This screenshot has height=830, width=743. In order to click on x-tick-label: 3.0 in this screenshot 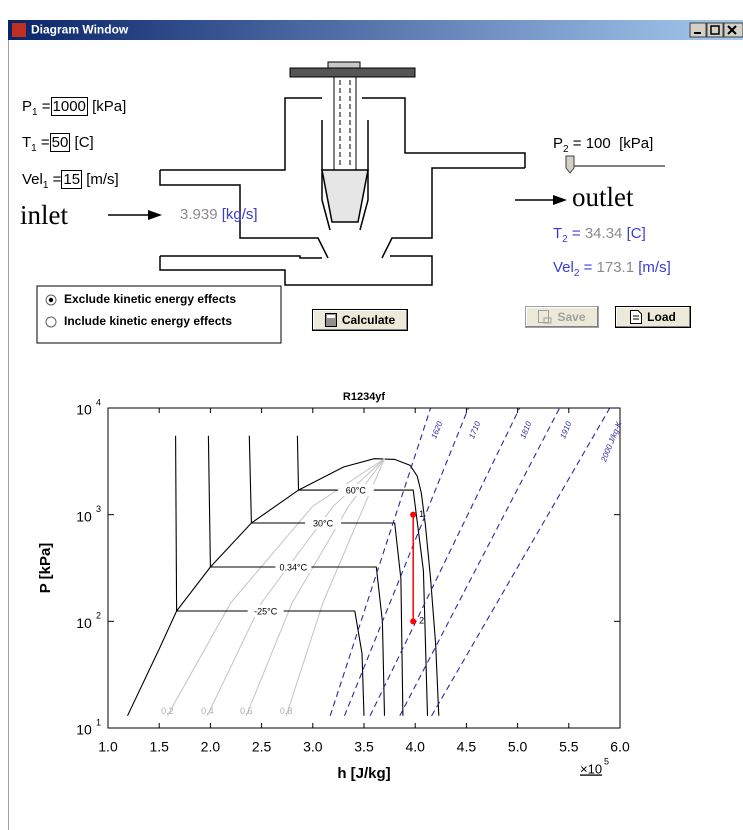, I will do `click(313, 747)`.